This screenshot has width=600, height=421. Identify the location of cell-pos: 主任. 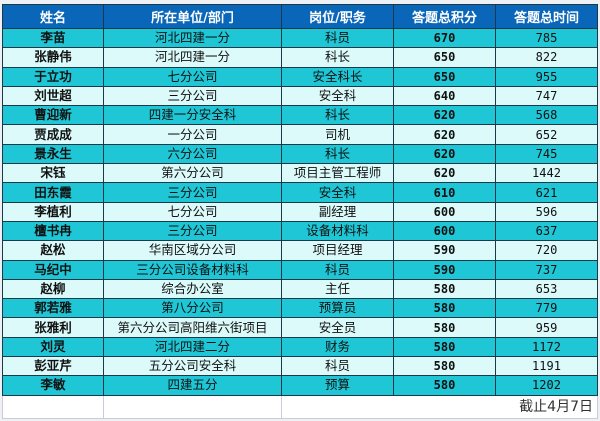
(337, 289).